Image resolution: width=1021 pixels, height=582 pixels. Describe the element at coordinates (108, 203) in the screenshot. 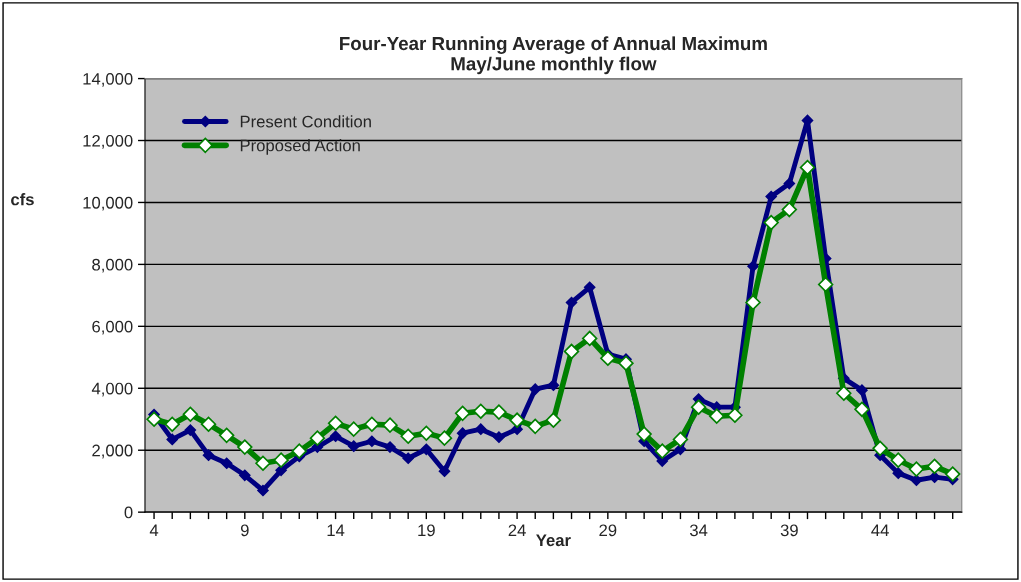

I see `y-tick-label: 10,000` at that location.